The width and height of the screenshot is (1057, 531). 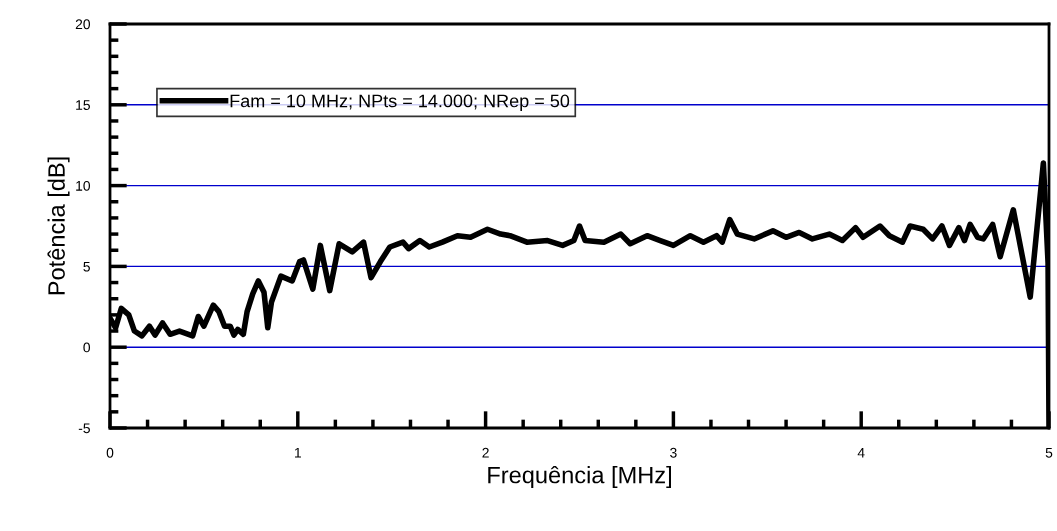 What do you see at coordinates (84, 428) in the screenshot?
I see `y-tick-label: -5` at bounding box center [84, 428].